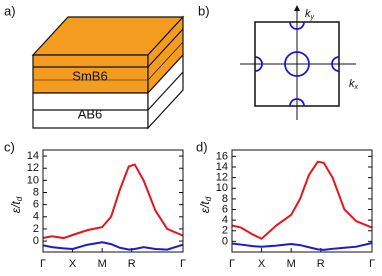 This screenshot has width=382, height=276. I want to click on panel-label: b), so click(204, 10).